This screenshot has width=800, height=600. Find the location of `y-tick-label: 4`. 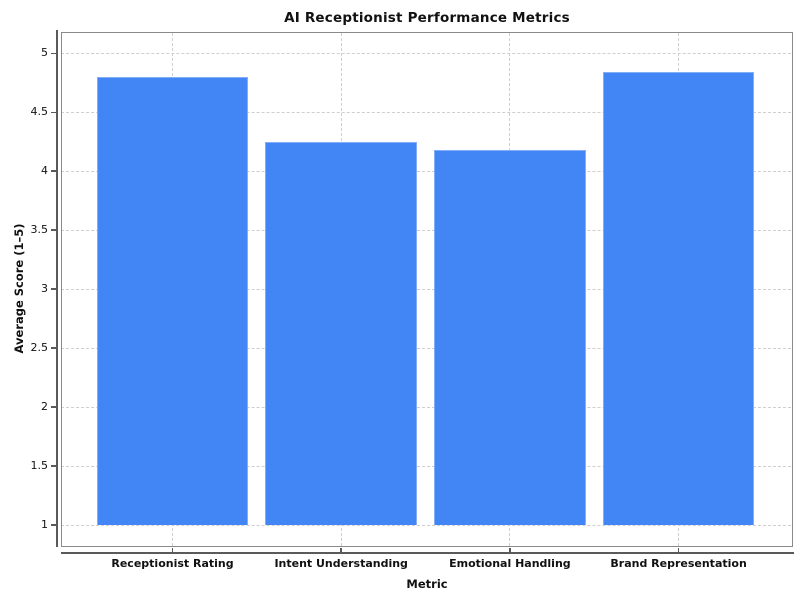

y-tick-label: 4 is located at coordinates (44, 171).